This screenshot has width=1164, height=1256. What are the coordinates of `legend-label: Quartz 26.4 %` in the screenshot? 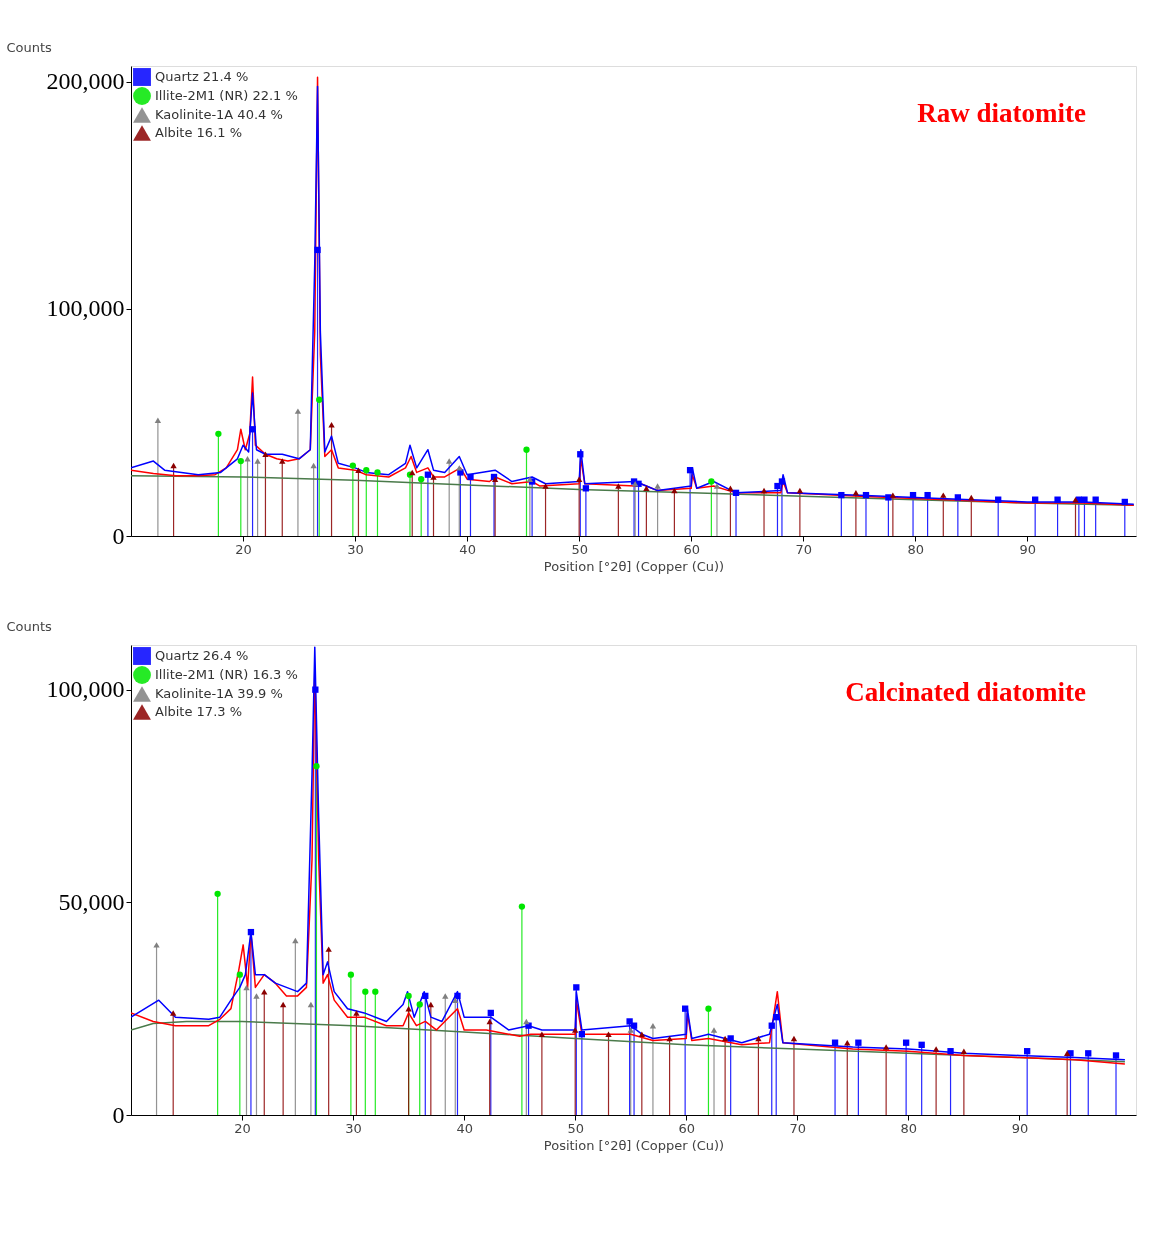 It's located at (202, 655).